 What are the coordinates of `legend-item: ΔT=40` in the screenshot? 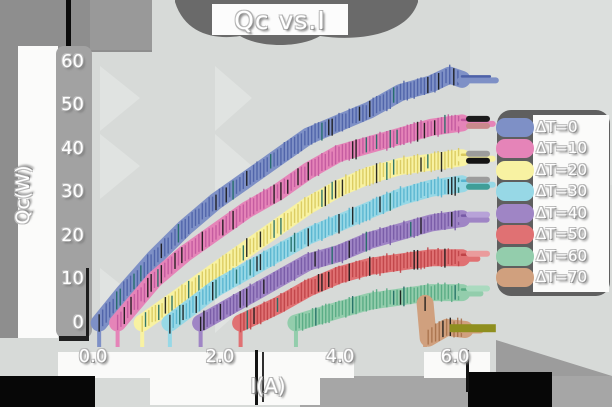 It's located at (541, 213).